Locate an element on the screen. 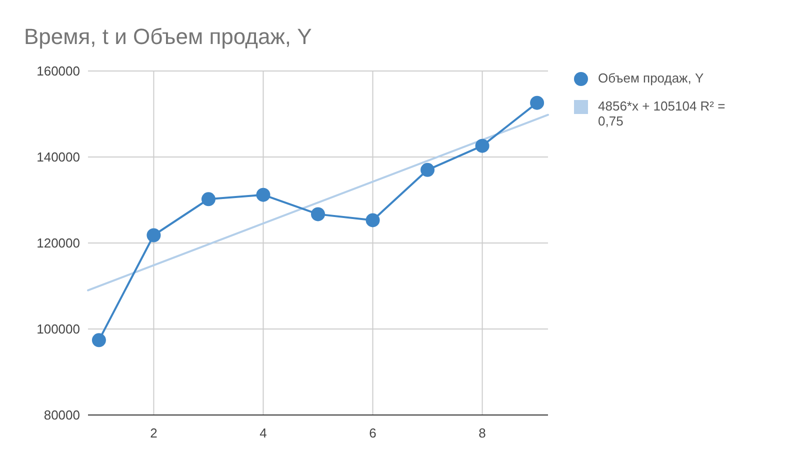 The width and height of the screenshot is (794, 461). chart-title: Время, t и Объем продаж, Y is located at coordinates (168, 36).